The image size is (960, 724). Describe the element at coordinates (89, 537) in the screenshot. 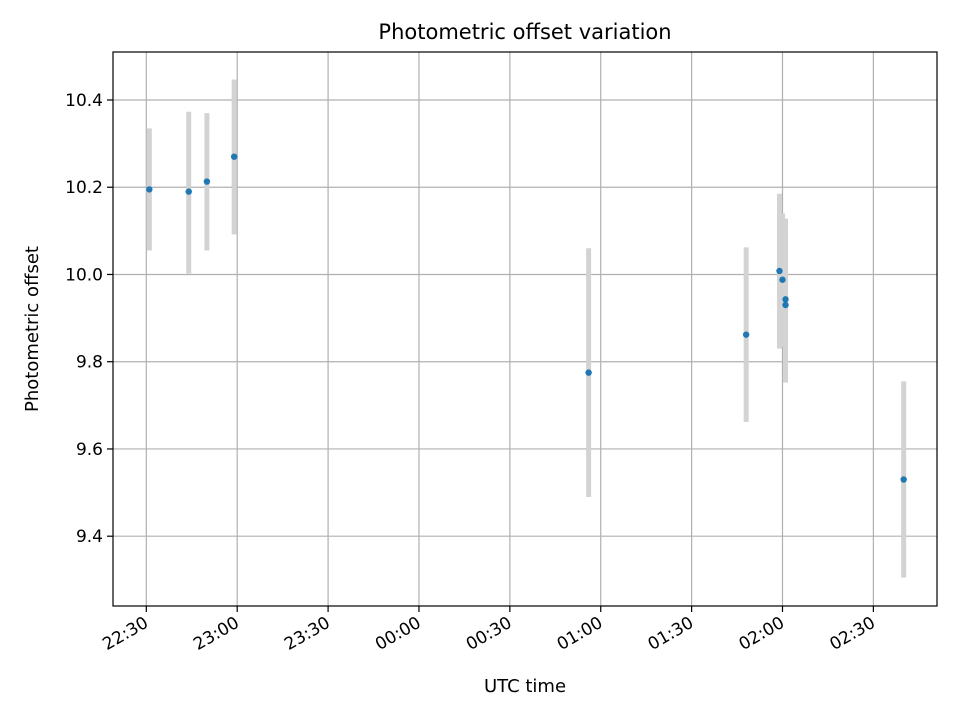

I see `y-tick-label: 9.4` at that location.